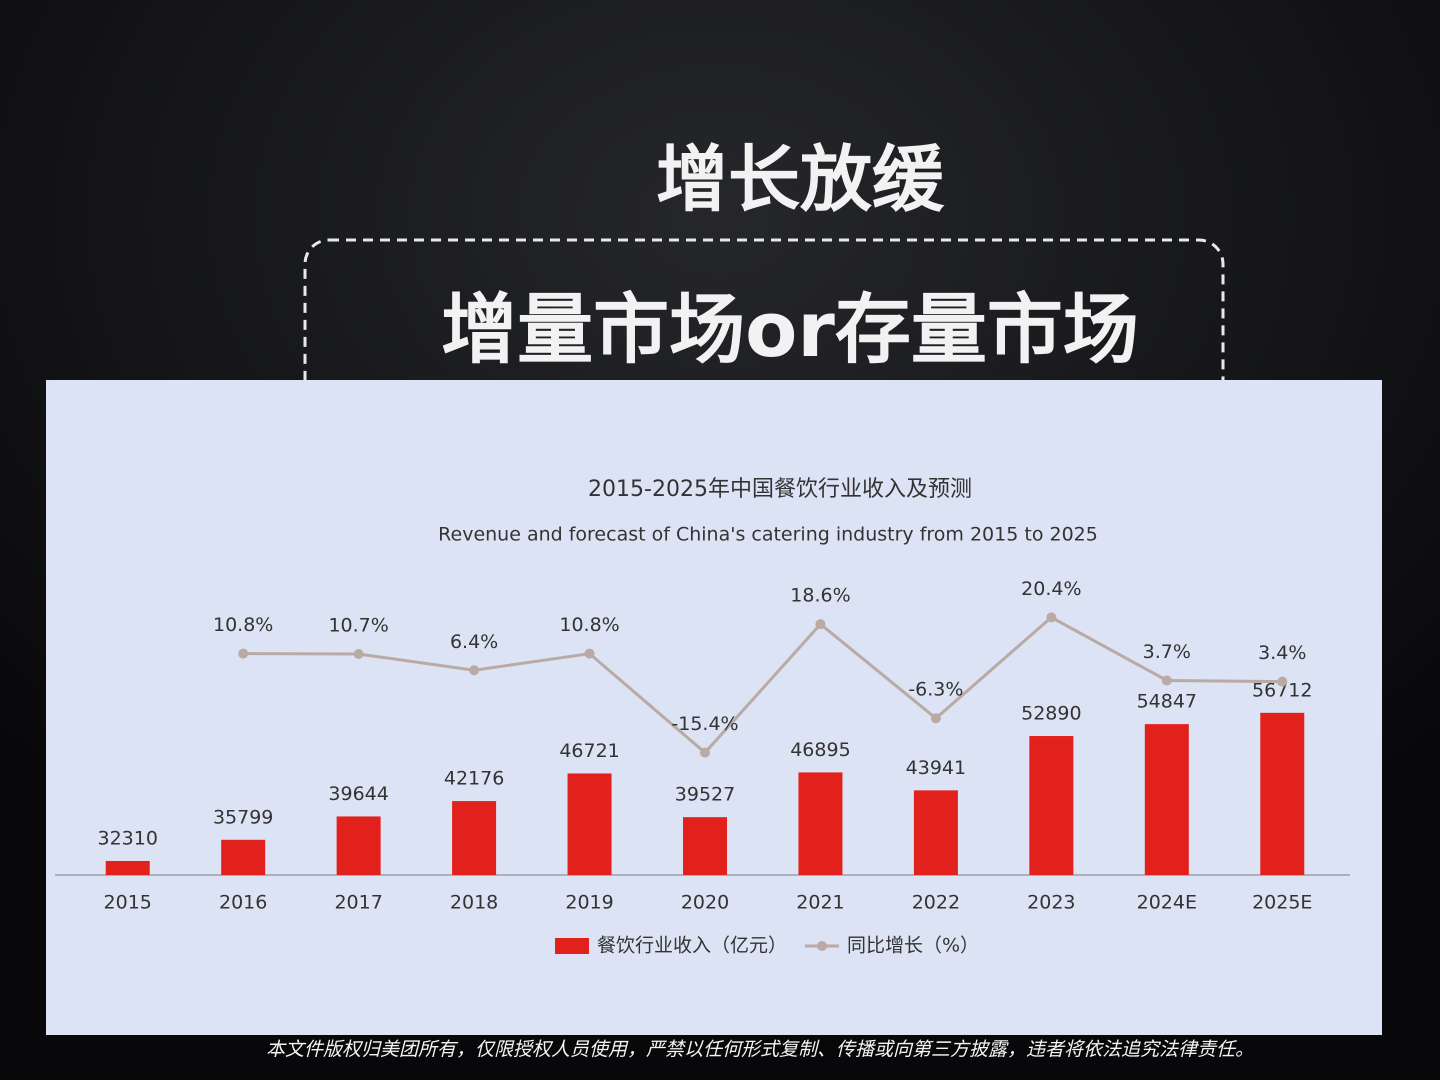  What do you see at coordinates (913, 946) in the screenshot?
I see `legend-label: 同比增长（%）` at bounding box center [913, 946].